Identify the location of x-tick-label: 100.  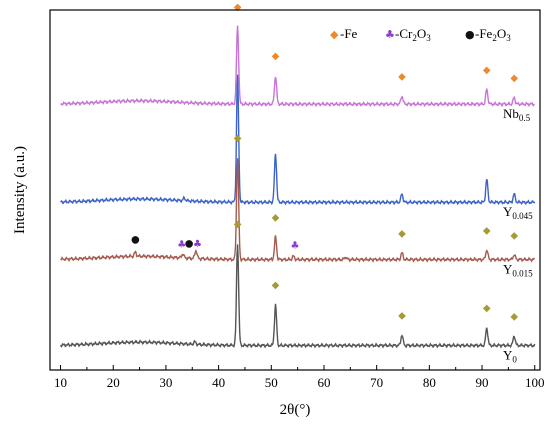
(535, 382).